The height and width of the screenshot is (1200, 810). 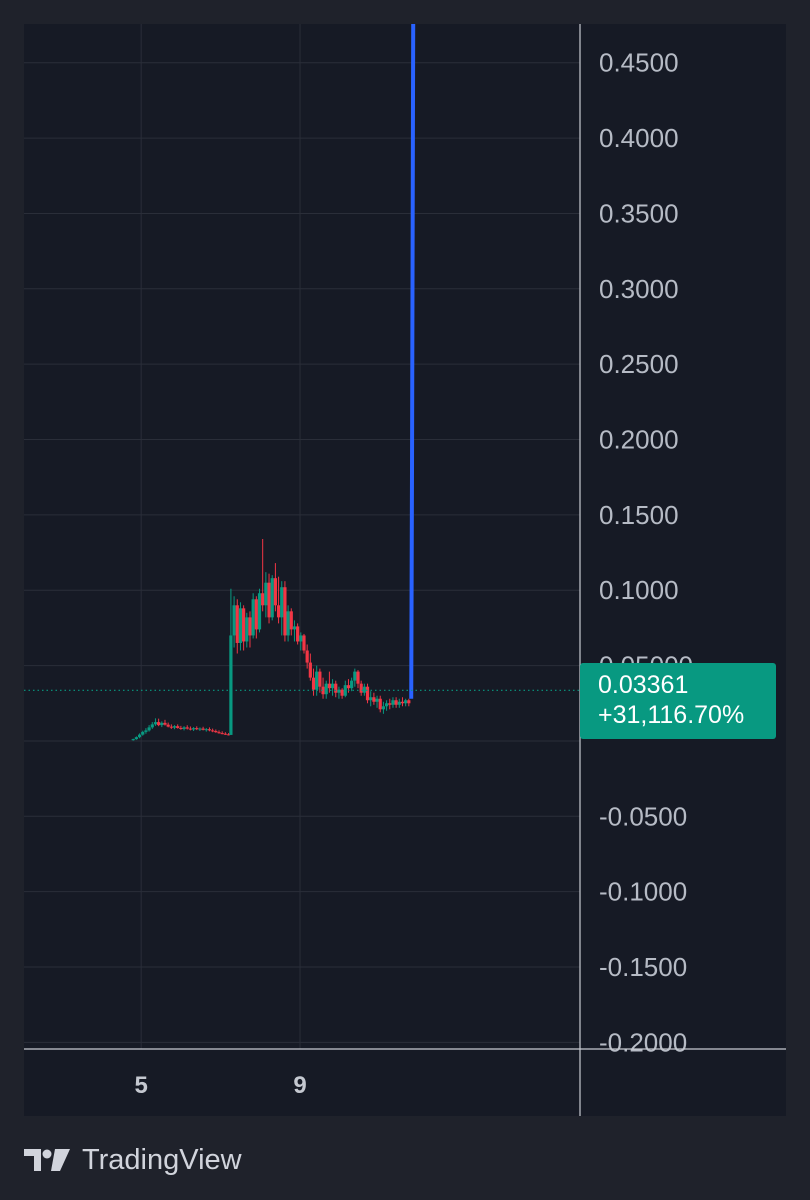 What do you see at coordinates (162, 1159) in the screenshot?
I see `brand-name: TradingView` at bounding box center [162, 1159].